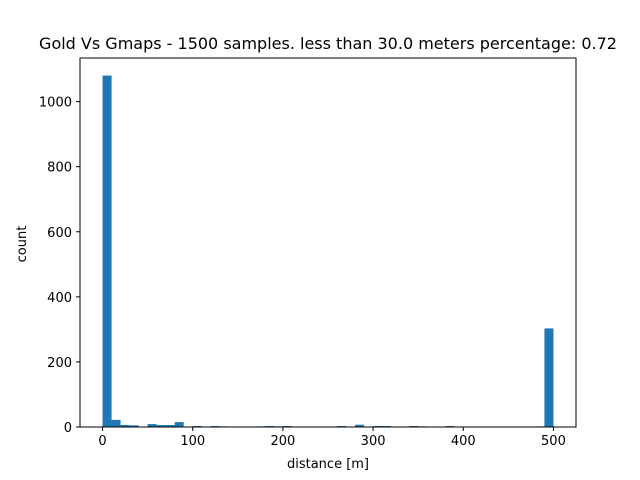  Describe the element at coordinates (102, 441) in the screenshot. I see `x-tick-label: 0` at that location.